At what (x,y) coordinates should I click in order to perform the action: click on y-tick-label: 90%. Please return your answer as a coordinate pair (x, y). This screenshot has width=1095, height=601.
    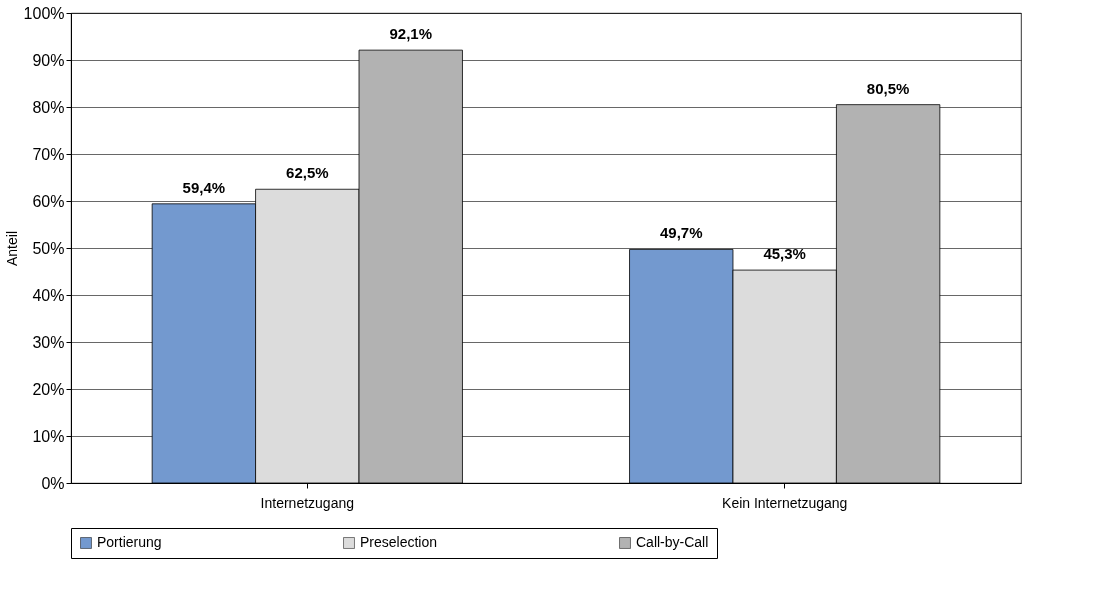
    Looking at the image, I should click on (48, 60).